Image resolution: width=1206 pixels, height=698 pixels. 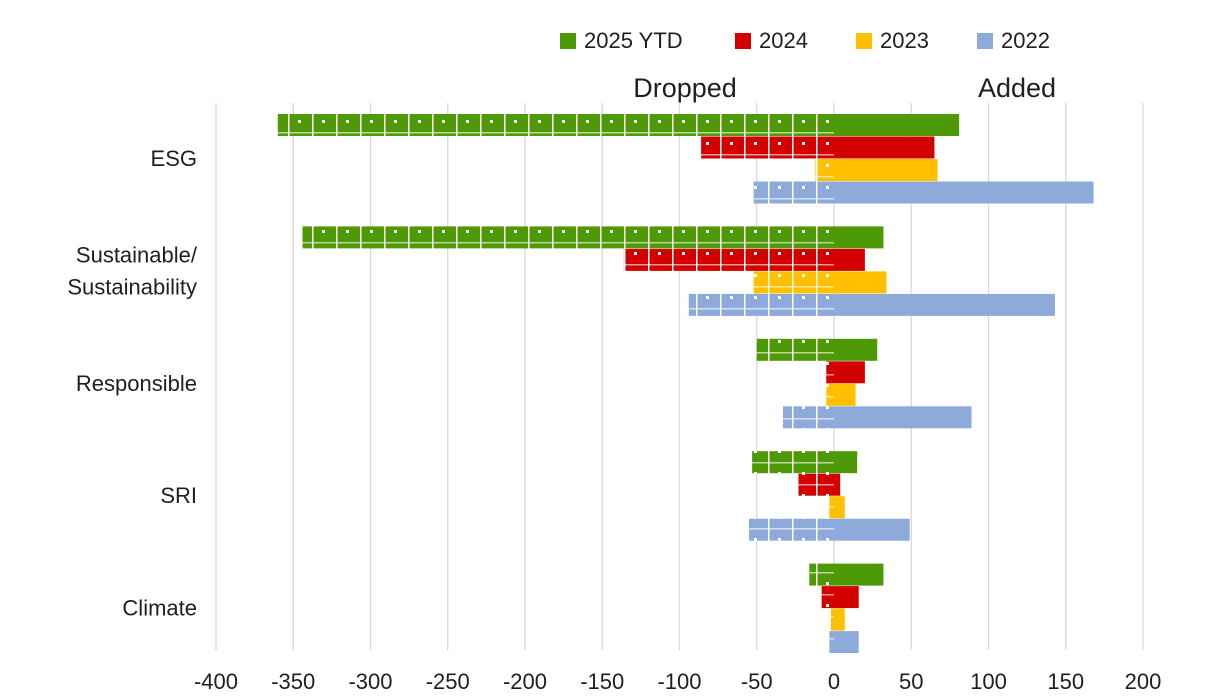 What do you see at coordinates (832, 619) in the screenshot?
I see `bar-dropped-2023-climate` at bounding box center [832, 619].